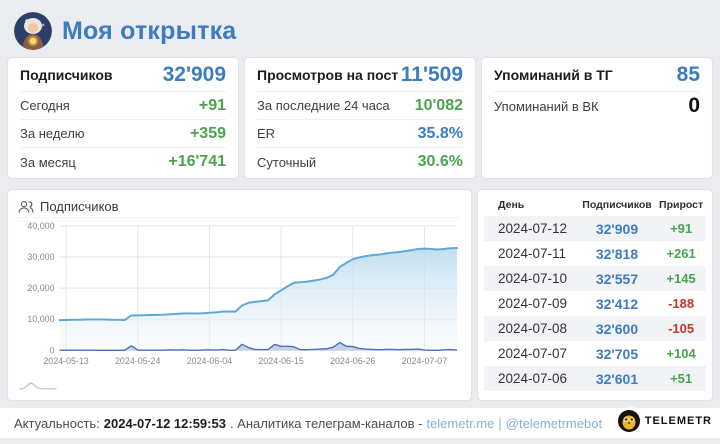  Describe the element at coordinates (617, 303) in the screenshot. I see `cell-subscribers: 32'412` at that location.